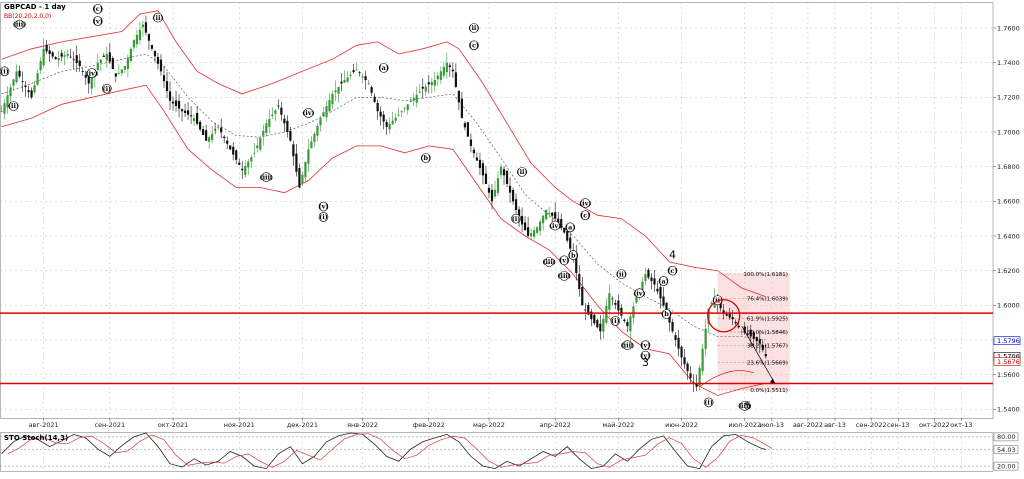 Image resolution: width=1024 pixels, height=479 pixels. What do you see at coordinates (1008, 306) in the screenshot?
I see `y-tick-label: 1.6000` at bounding box center [1008, 306].